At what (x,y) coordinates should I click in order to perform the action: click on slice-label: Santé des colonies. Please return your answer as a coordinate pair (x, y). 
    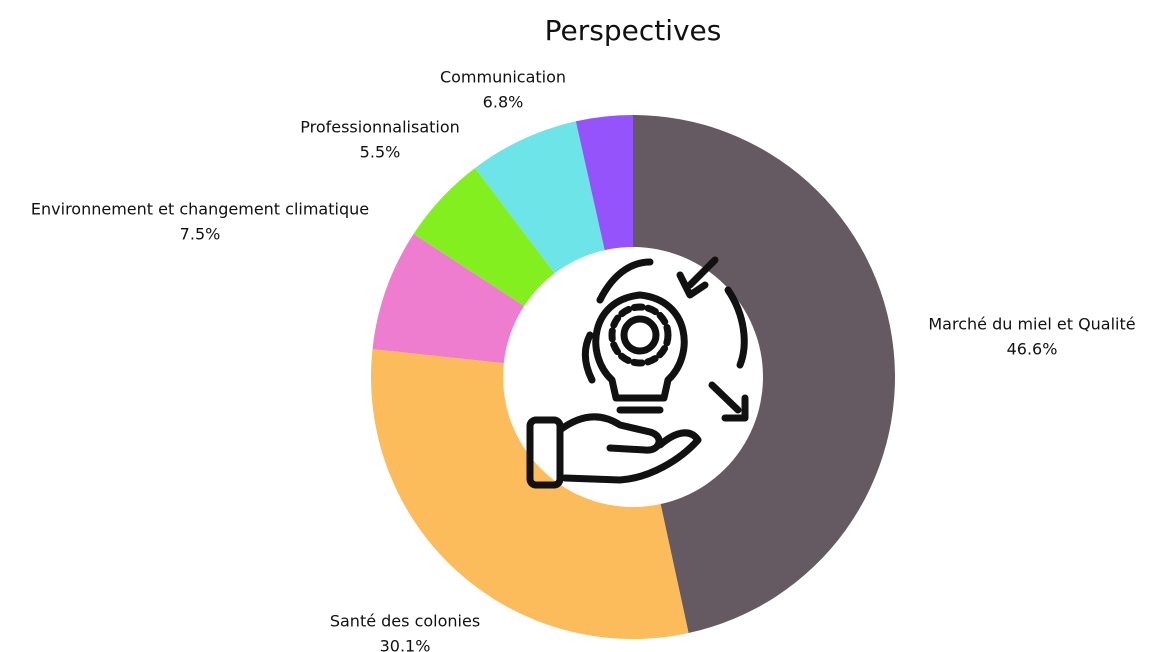
    Looking at the image, I should click on (405, 621).